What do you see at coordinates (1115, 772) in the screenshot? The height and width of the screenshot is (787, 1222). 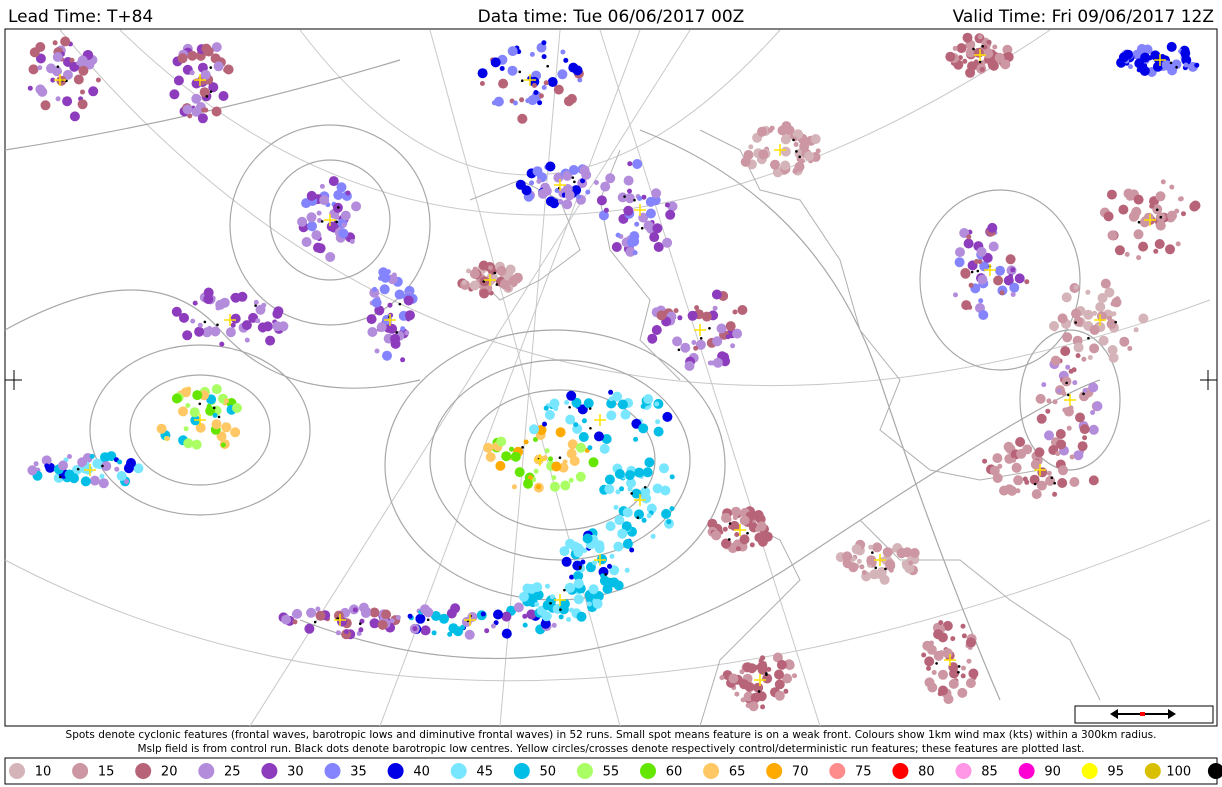 I see `legend-label: 95` at bounding box center [1115, 772].